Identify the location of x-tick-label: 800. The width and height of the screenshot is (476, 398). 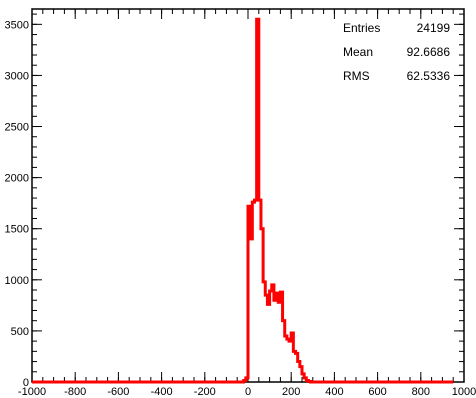
(421, 392).